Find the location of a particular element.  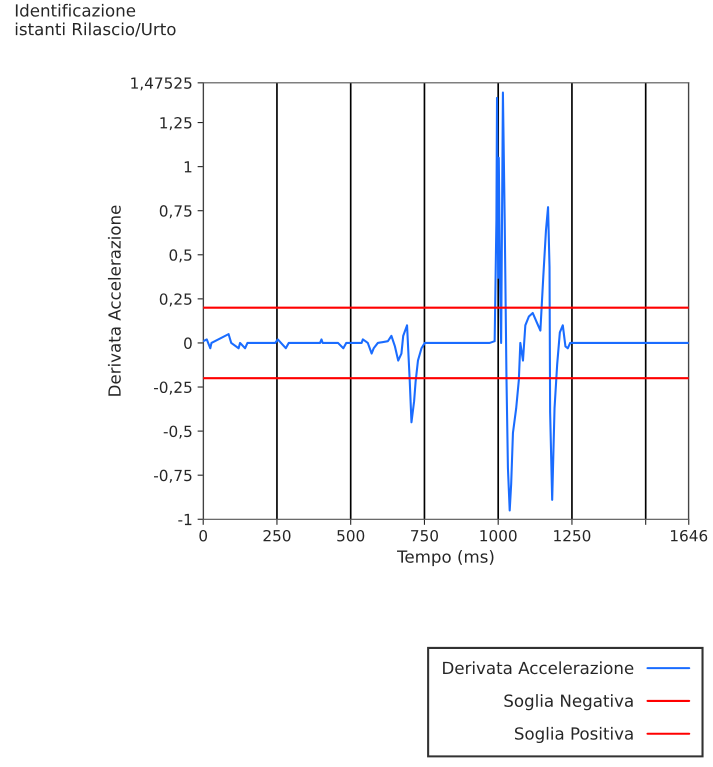

x-tick-label: 1646 is located at coordinates (689, 536).